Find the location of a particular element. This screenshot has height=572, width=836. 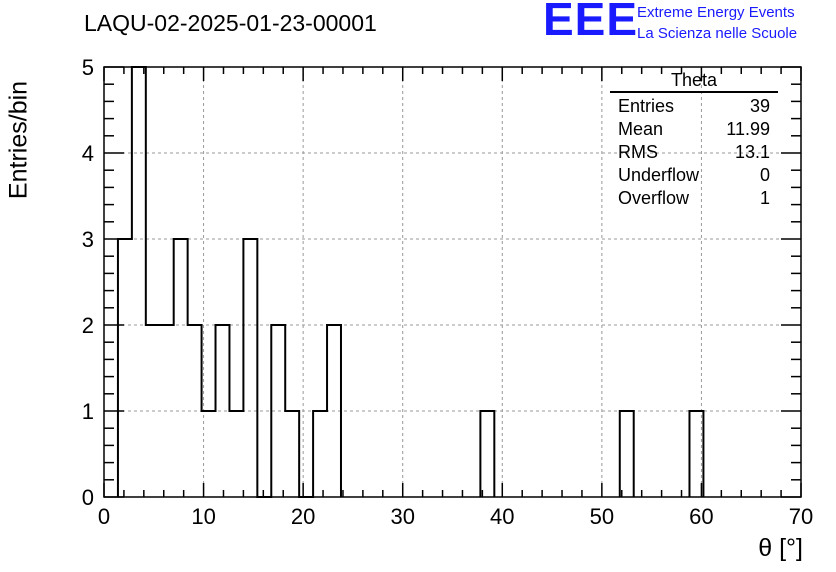

x-tick-label: 30 is located at coordinates (402, 516).